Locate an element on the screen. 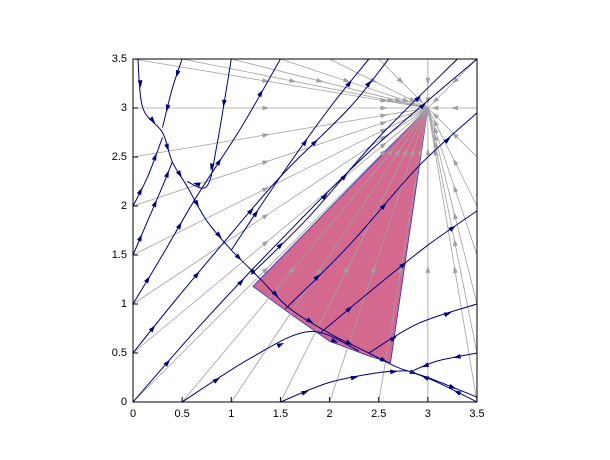 Image resolution: width=610 pixels, height=460 pixels. y-tick-label: 1 is located at coordinates (124, 304).